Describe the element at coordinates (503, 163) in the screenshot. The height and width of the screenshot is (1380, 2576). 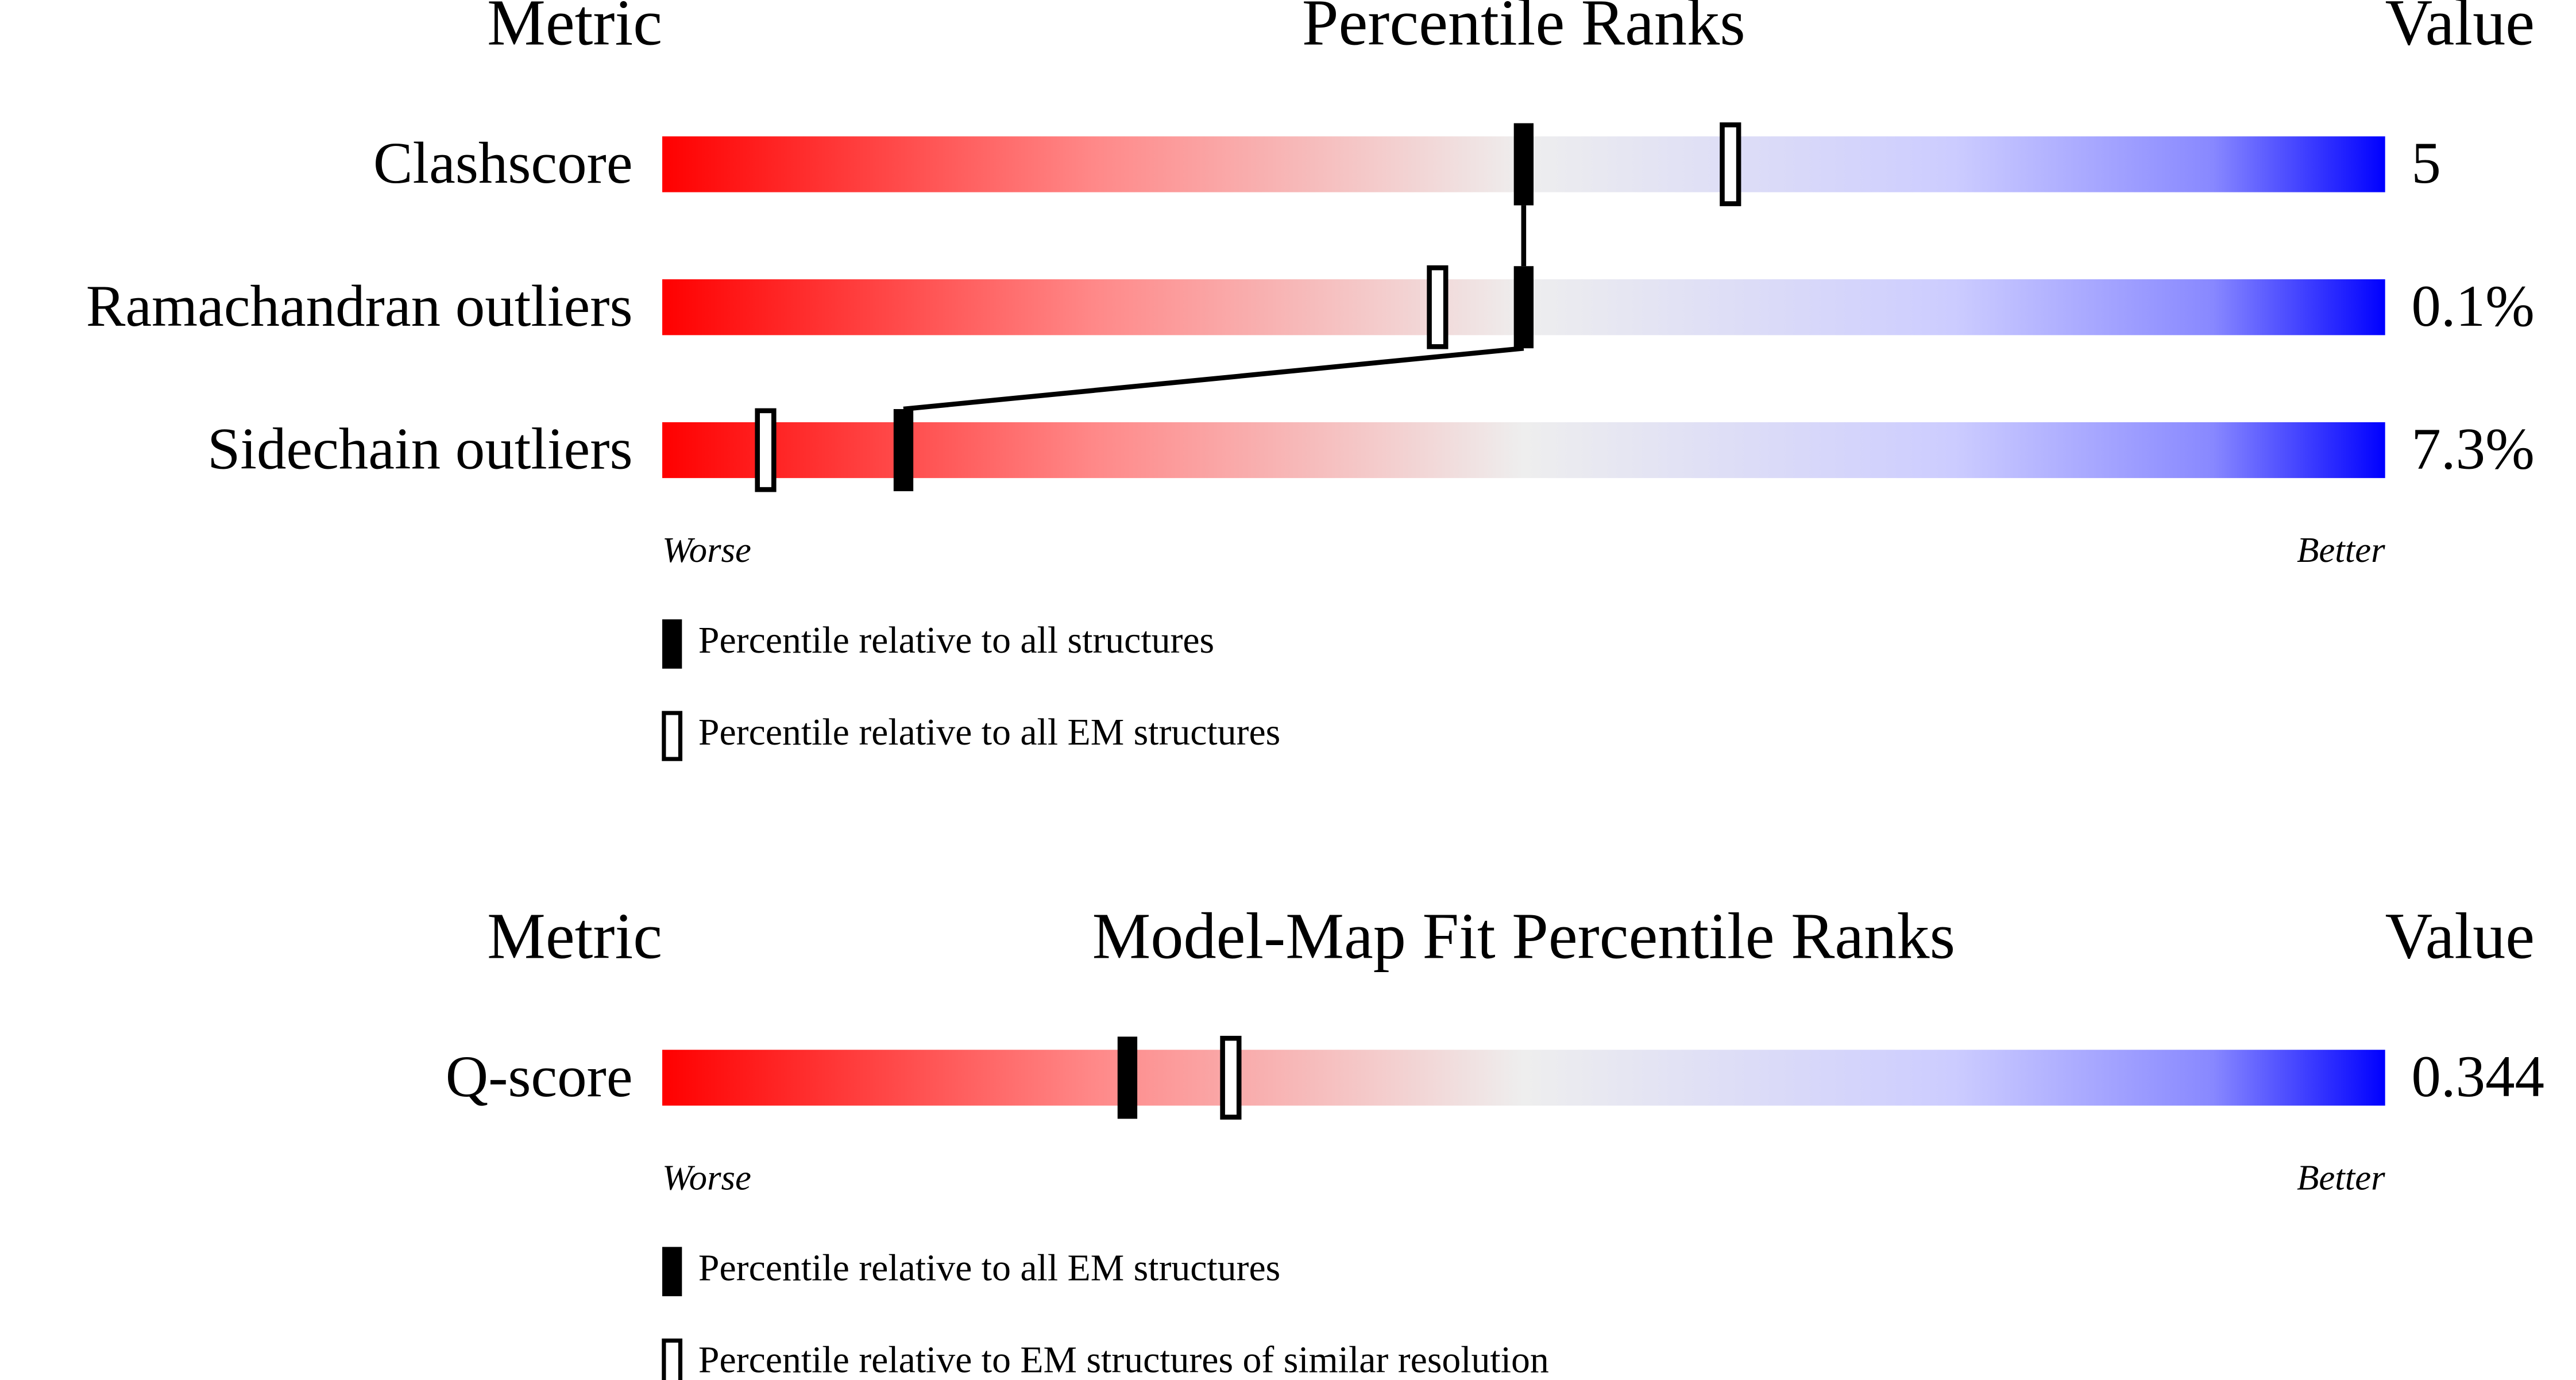
I see `metric-label: Clashscore` at that location.